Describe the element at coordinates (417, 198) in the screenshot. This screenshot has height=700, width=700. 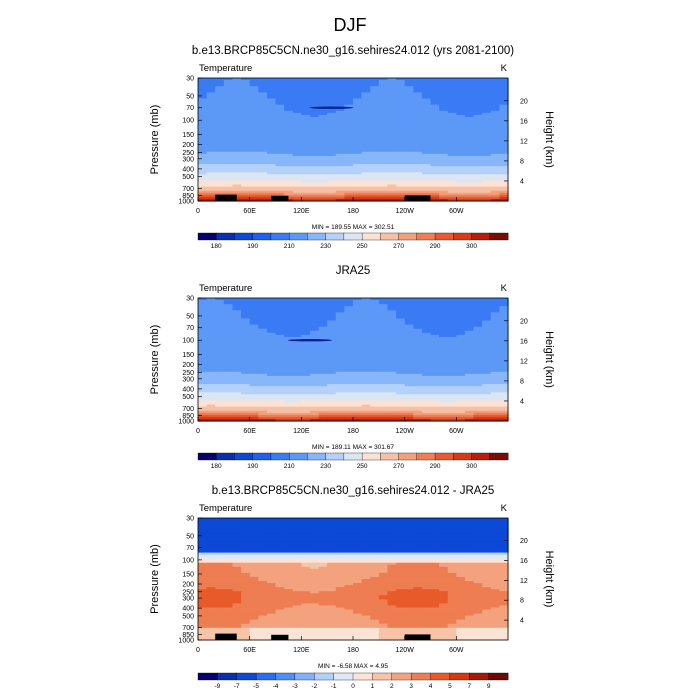
I see `topography-mask` at that location.